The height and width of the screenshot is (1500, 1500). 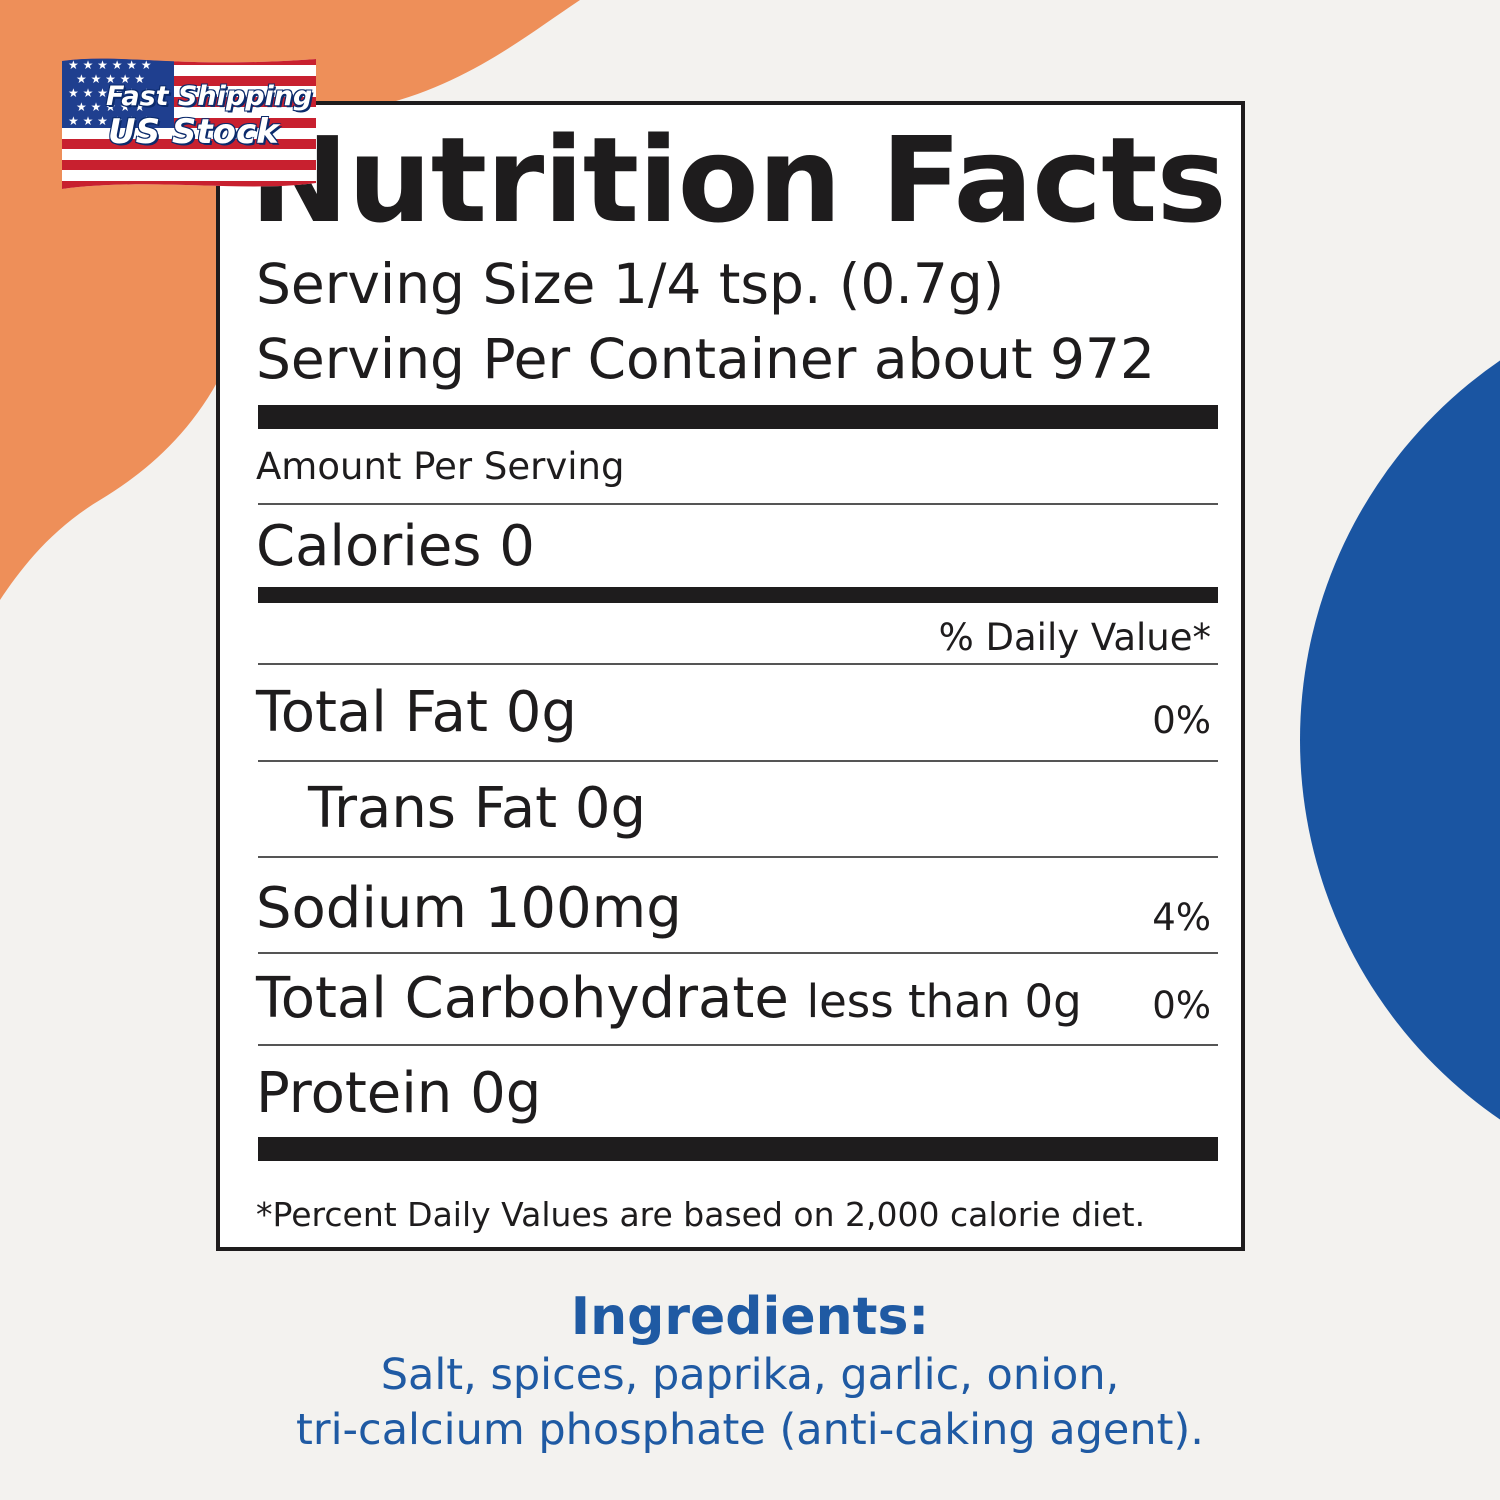 What do you see at coordinates (193, 132) in the screenshot?
I see `badge-line-2: US Stock` at bounding box center [193, 132].